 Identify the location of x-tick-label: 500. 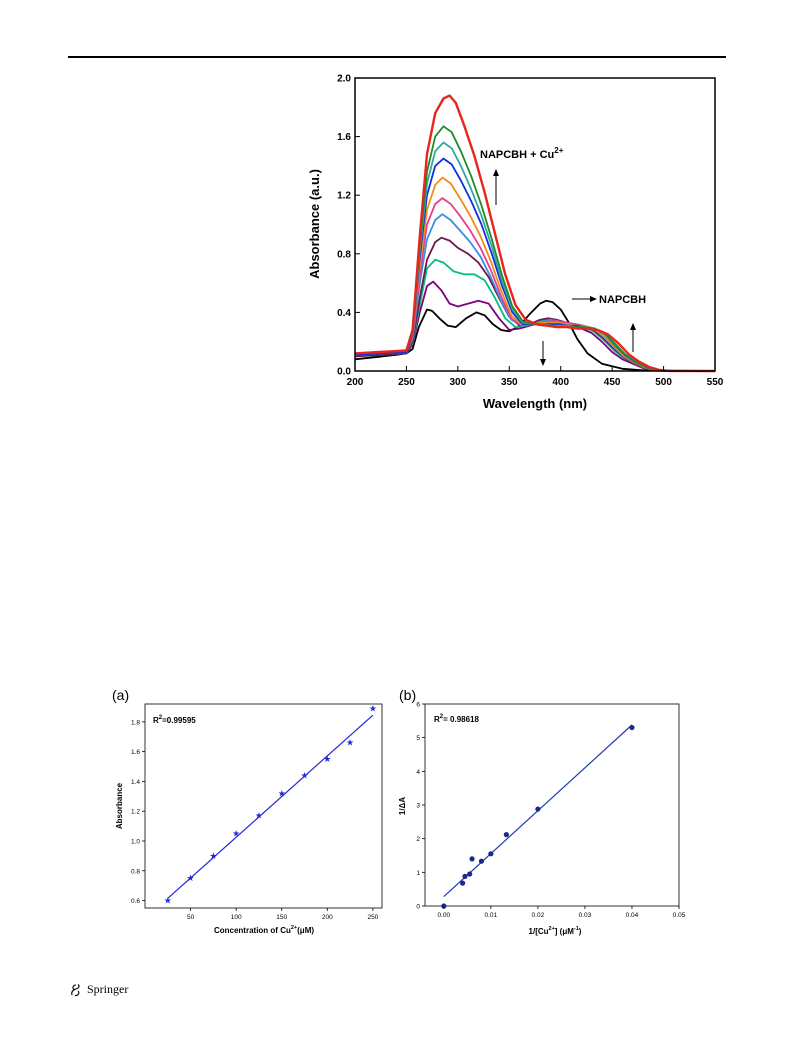
(663, 382).